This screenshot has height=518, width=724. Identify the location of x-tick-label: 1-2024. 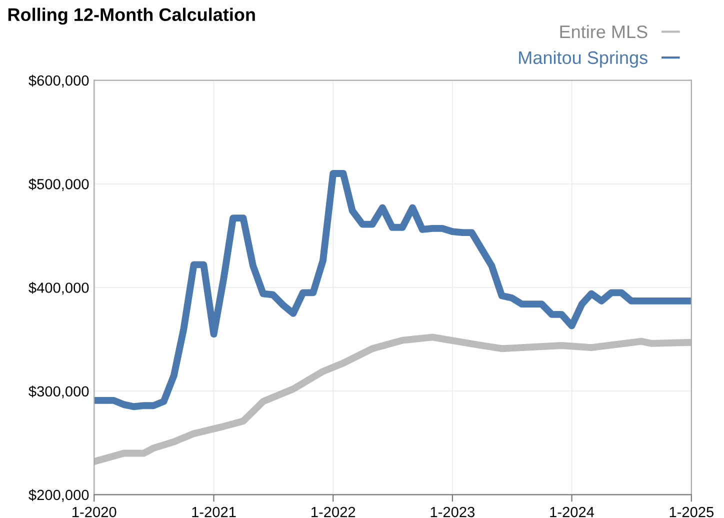
(572, 512).